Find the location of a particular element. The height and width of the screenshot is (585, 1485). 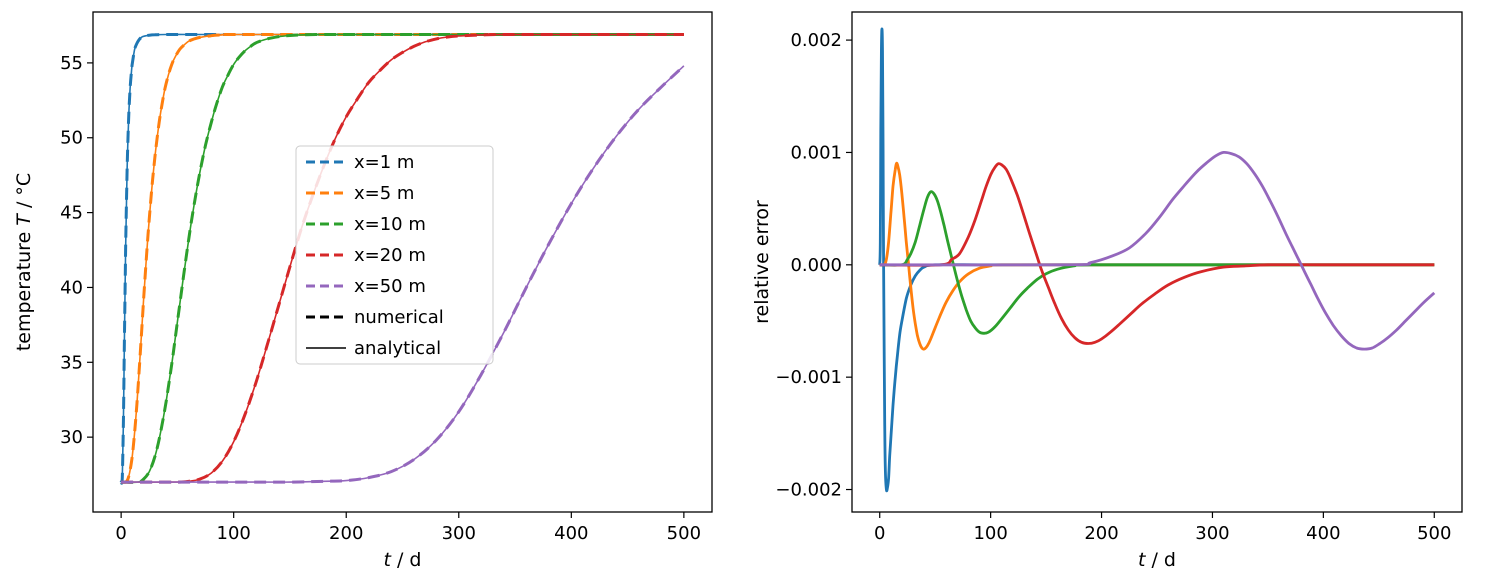

series-x=20 m-error-line is located at coordinates (1157, 253).